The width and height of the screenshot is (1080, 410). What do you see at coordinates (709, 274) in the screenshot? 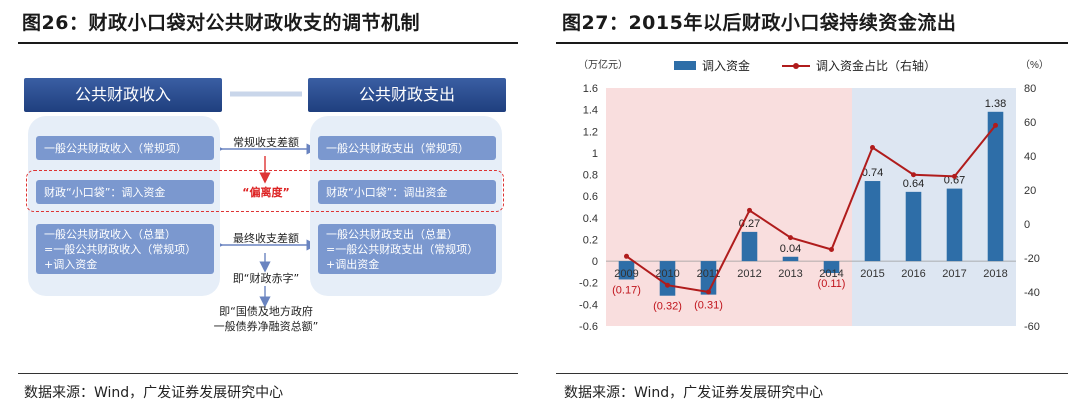
I see `x-tick-label-2011: 2011` at bounding box center [709, 274].